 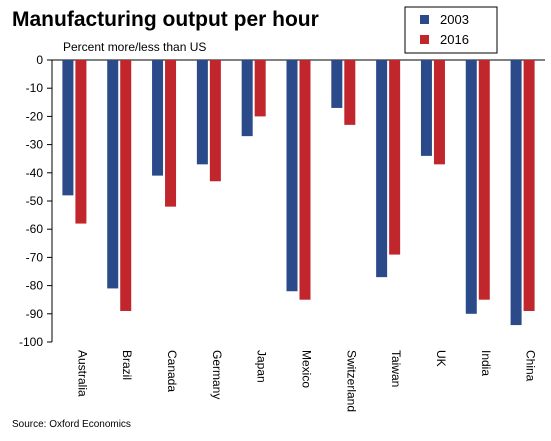 I want to click on bar-2003-brazil, so click(x=113, y=174).